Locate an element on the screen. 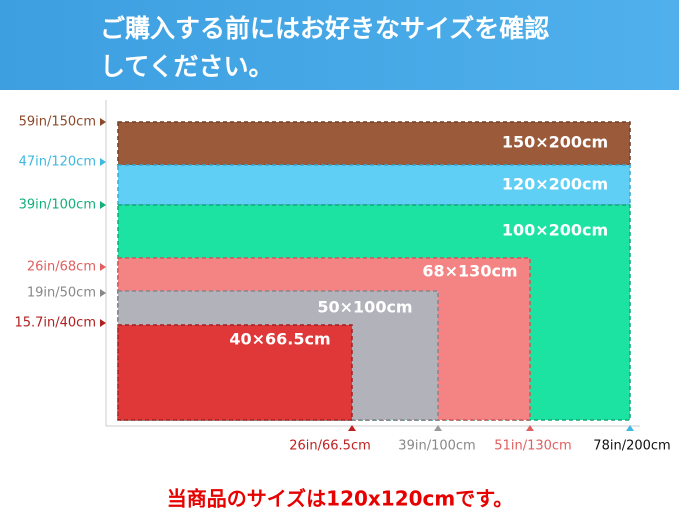 The image size is (679, 529). width-label: 78in/200cm is located at coordinates (631, 446).